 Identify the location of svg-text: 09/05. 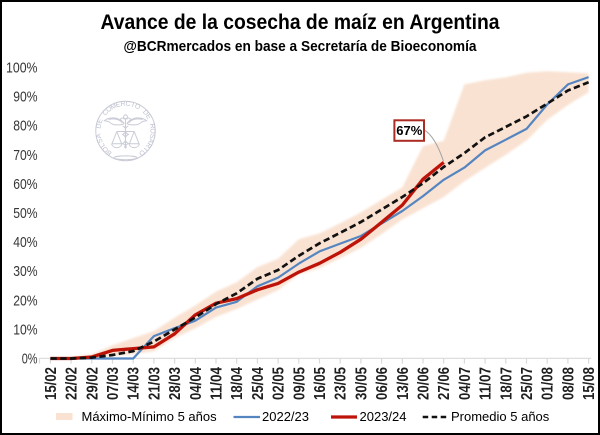
(299, 383).